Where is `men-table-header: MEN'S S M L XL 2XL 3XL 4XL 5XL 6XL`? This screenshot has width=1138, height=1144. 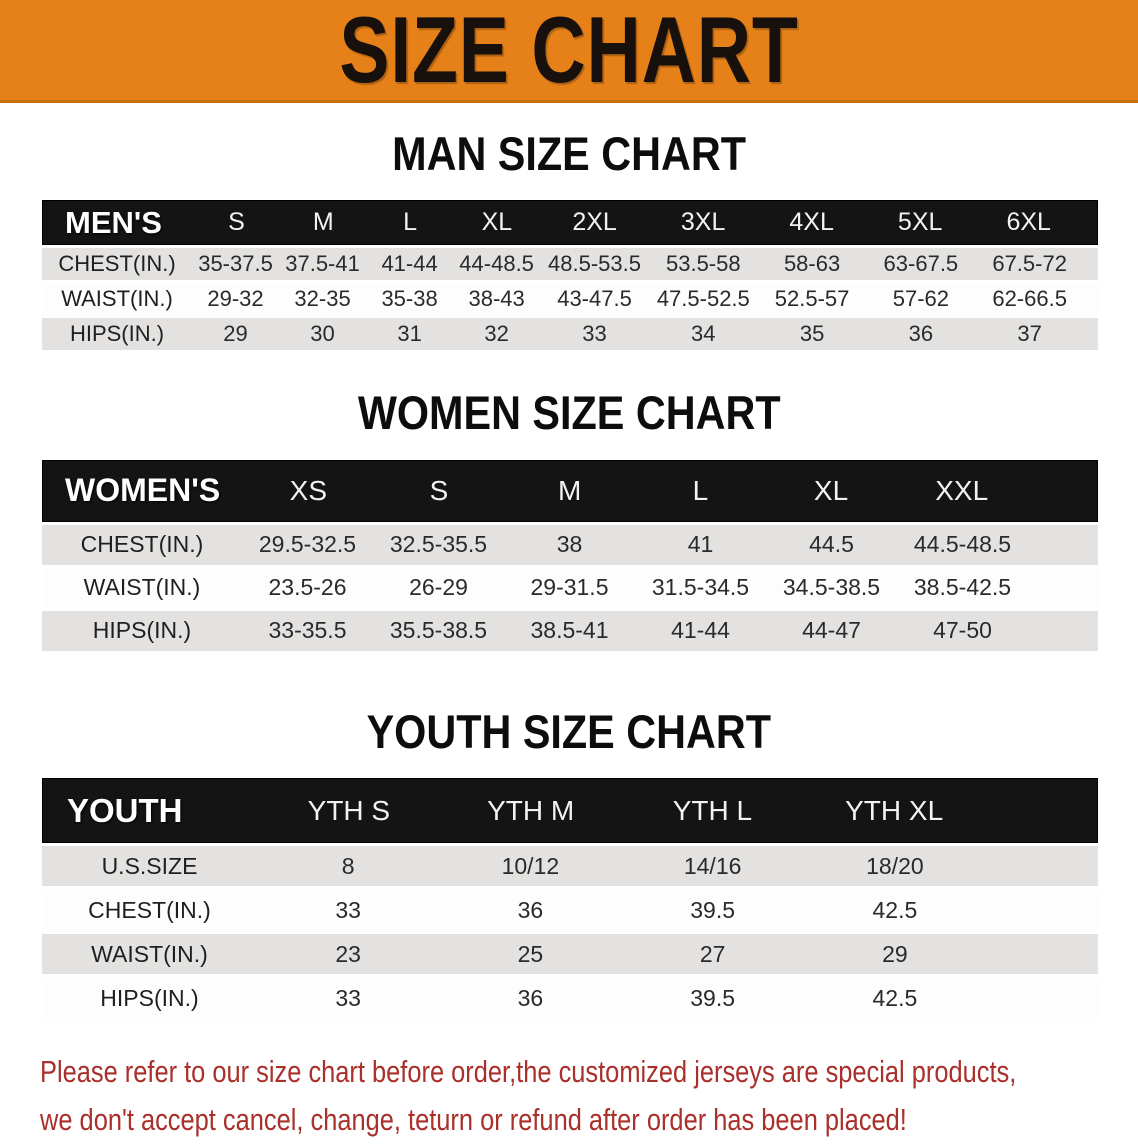 men-table-header: MEN'S S M L XL 2XL 3XL 4XL 5XL 6XL is located at coordinates (570, 223).